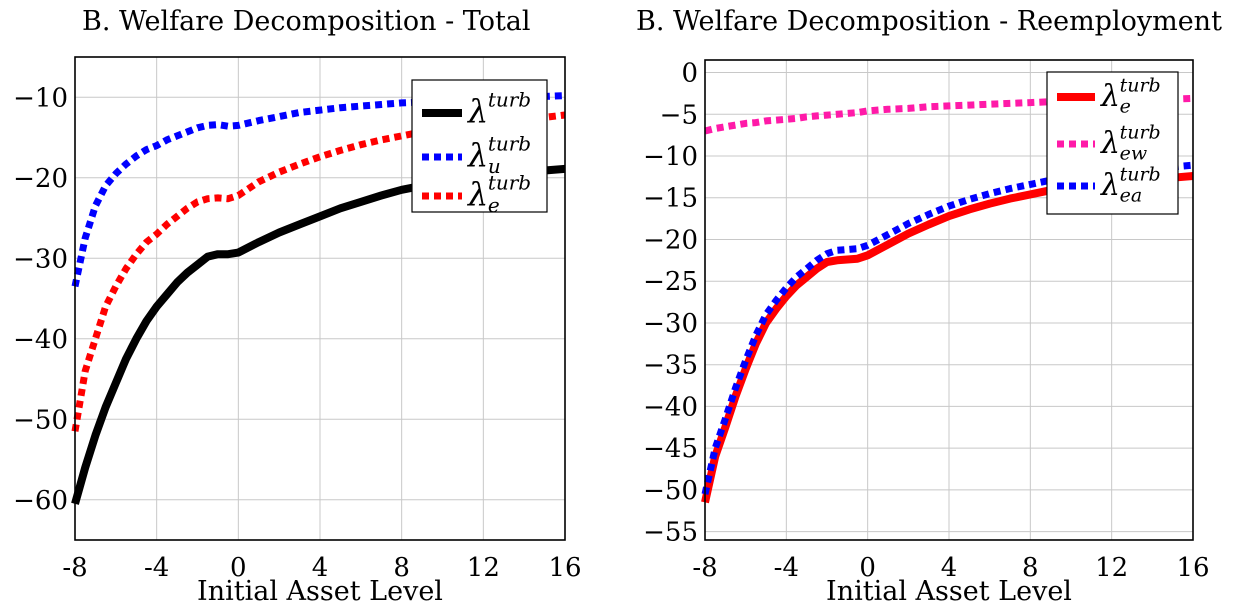  Describe the element at coordinates (494, 205) in the screenshot. I see `legend-label-sub-2: e` at that location.